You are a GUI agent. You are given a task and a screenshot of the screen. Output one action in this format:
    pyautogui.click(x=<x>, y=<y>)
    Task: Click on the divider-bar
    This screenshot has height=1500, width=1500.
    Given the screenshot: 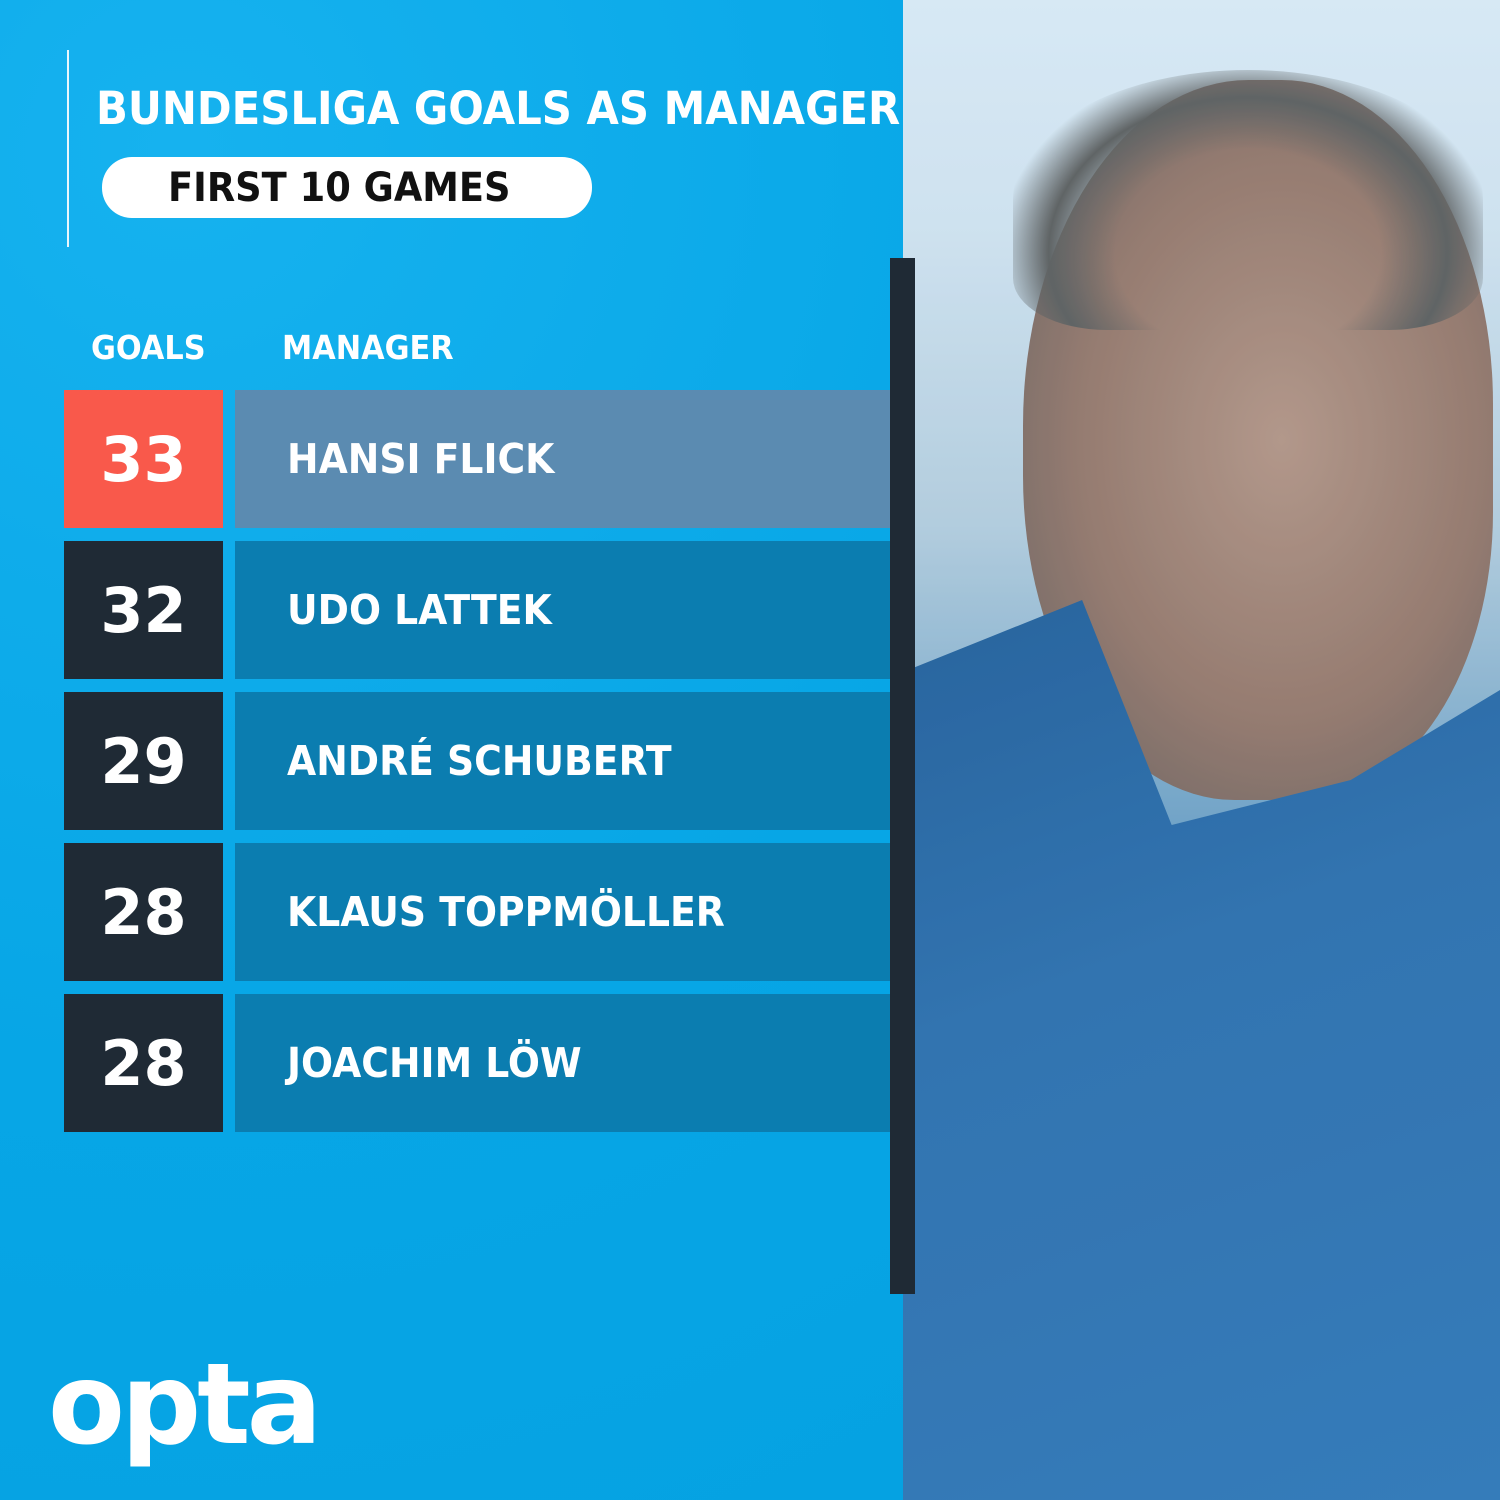 What is the action you would take?
    pyautogui.click(x=902, y=776)
    